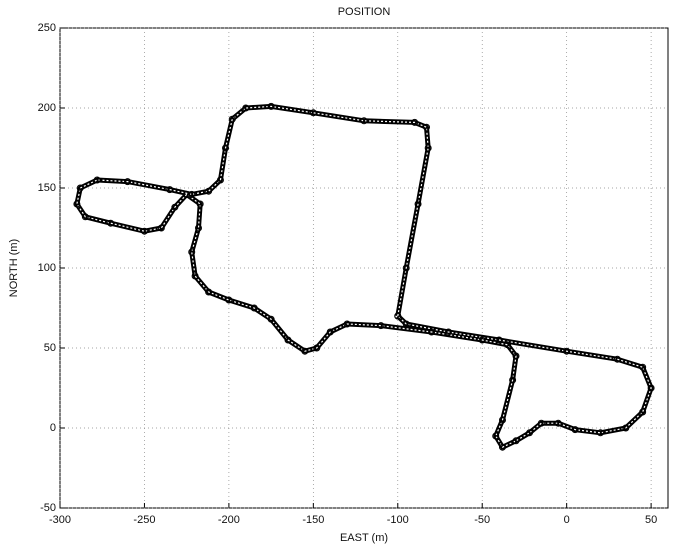 Image resolution: width=674 pixels, height=546 pixels. Describe the element at coordinates (313, 520) in the screenshot. I see `x-tick-label: -150` at that location.